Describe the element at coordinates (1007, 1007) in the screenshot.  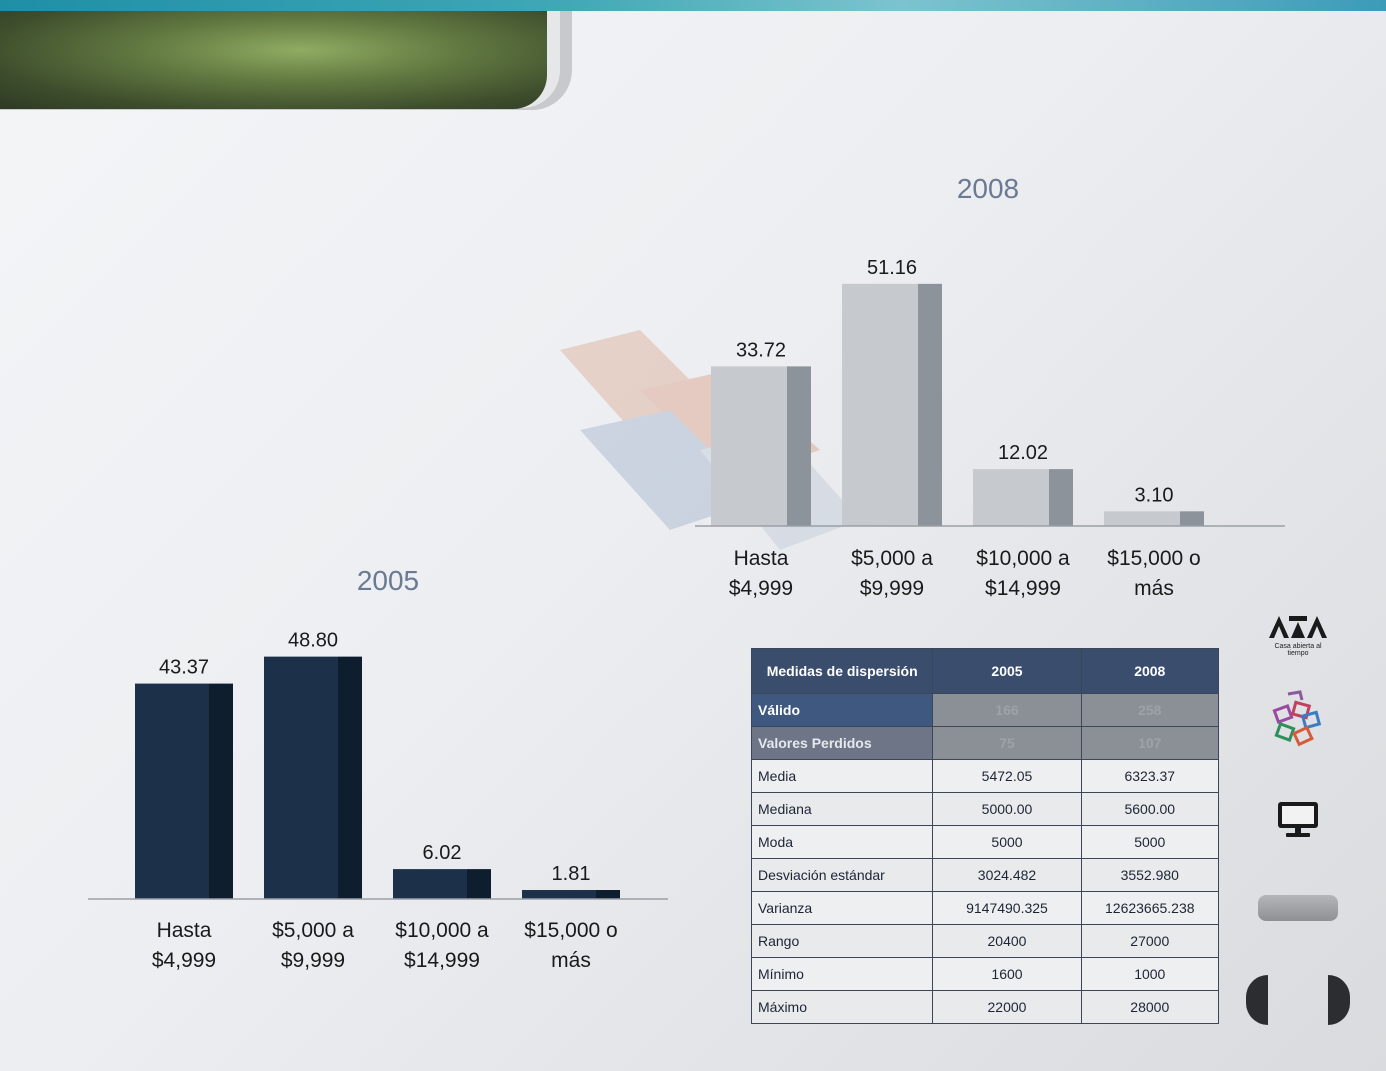
I see `table-cell-2005: 22000` at that location.